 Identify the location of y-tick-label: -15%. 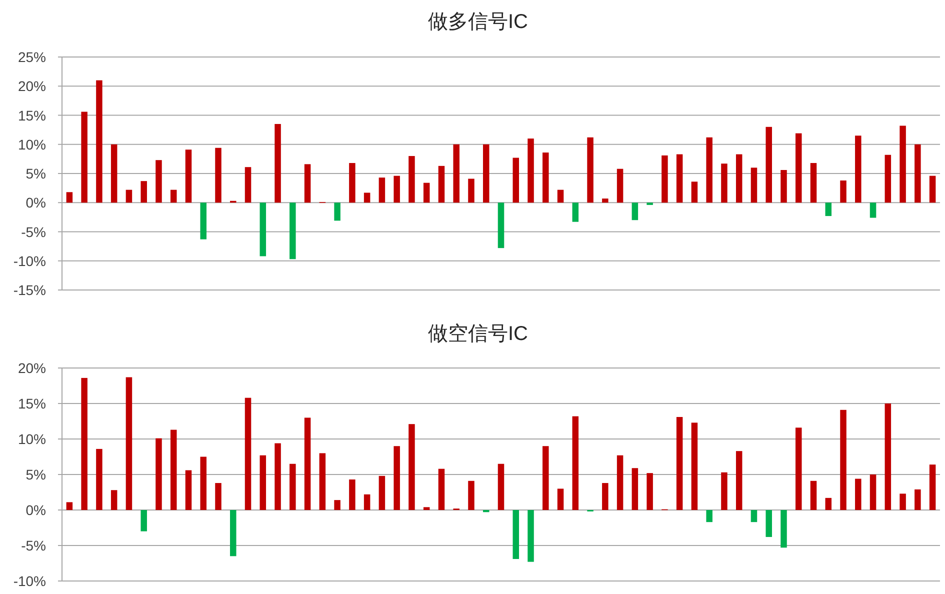
(29, 290).